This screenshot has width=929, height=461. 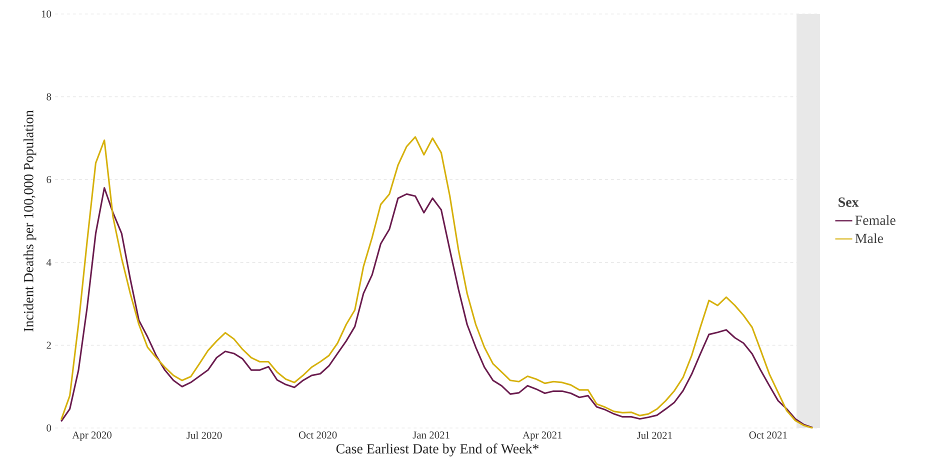 I want to click on y-tick-label: 10, so click(x=47, y=14).